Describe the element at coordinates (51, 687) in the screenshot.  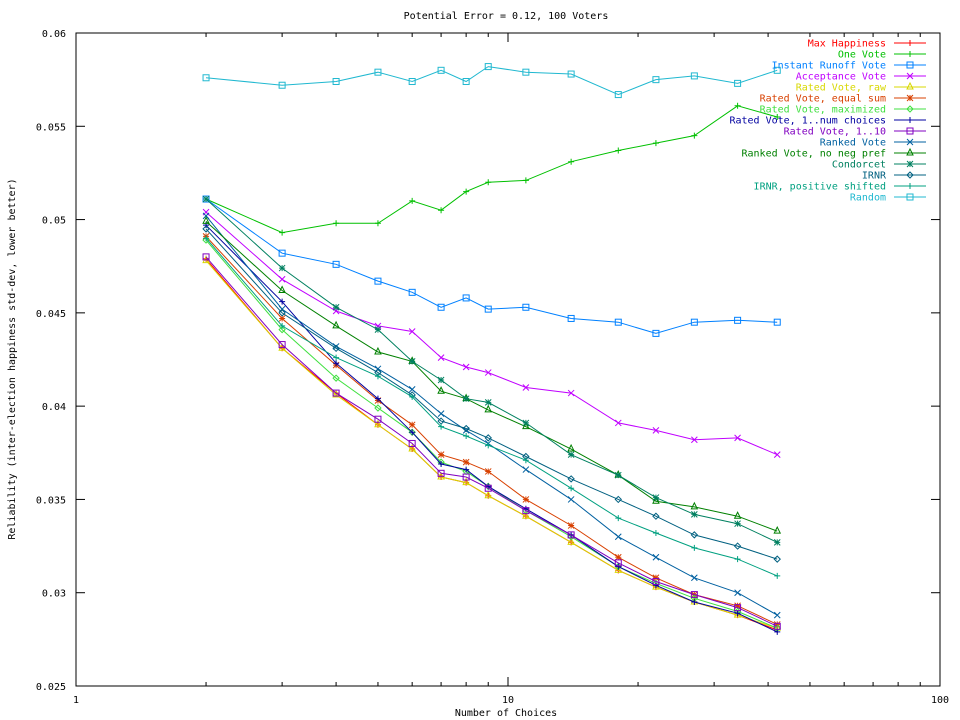
I see `y-tick-label: 0.025` at that location.